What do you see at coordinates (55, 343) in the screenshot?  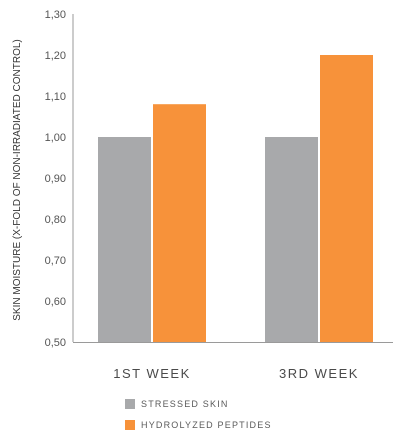 I see `y-tick-label: 0,50` at bounding box center [55, 343].